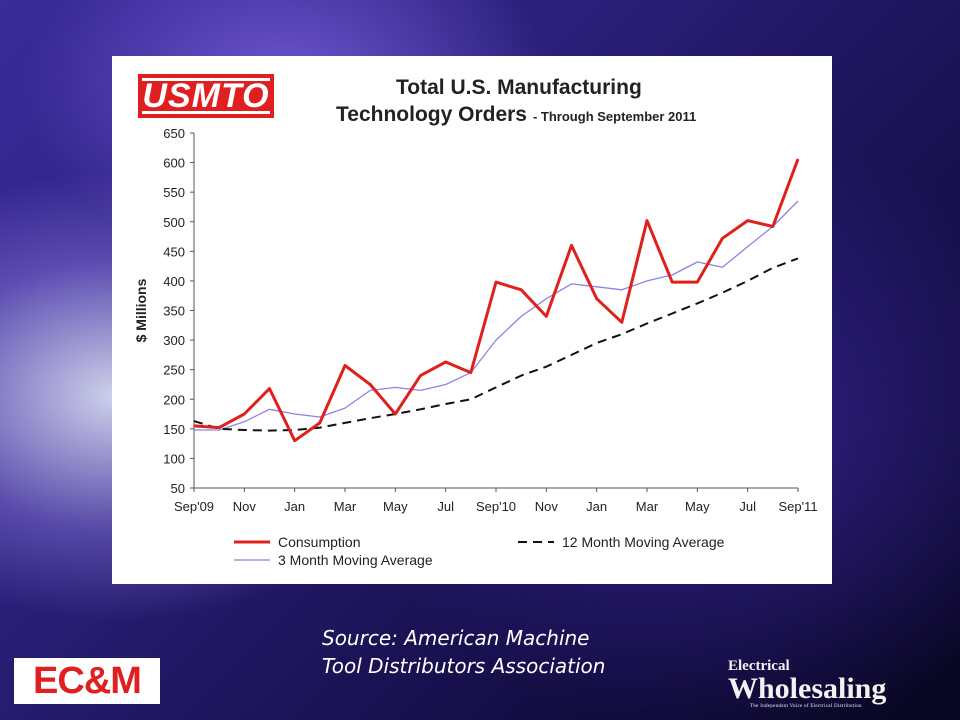 This screenshot has width=960, height=720. What do you see at coordinates (174, 133) in the screenshot?
I see `y-tick-label: 650` at bounding box center [174, 133].